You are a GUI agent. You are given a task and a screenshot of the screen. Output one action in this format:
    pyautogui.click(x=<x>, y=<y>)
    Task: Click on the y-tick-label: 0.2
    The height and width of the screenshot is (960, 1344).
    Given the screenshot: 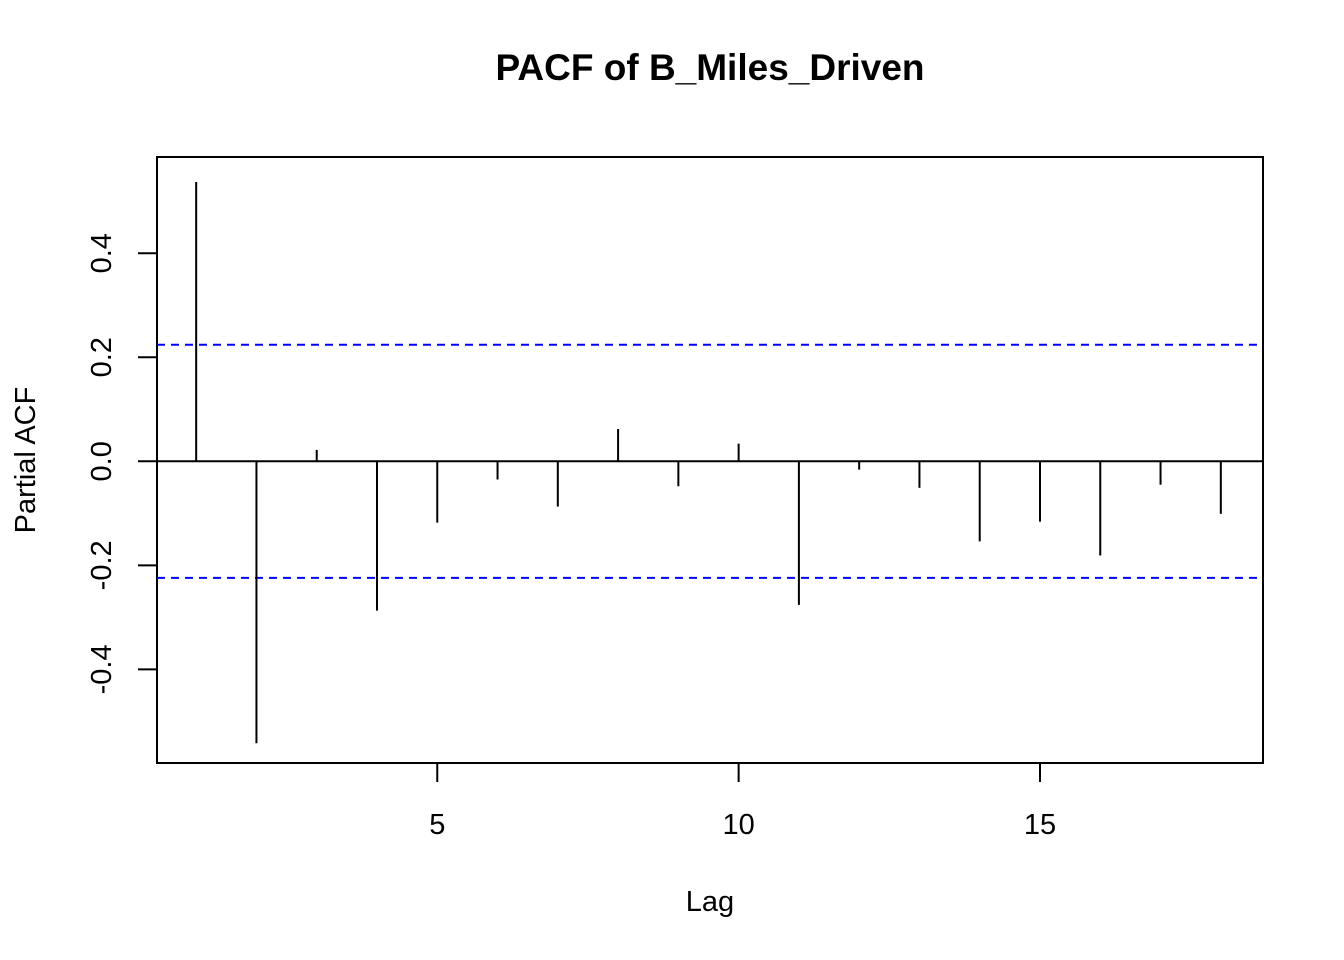 What is the action you would take?
    pyautogui.click(x=102, y=357)
    